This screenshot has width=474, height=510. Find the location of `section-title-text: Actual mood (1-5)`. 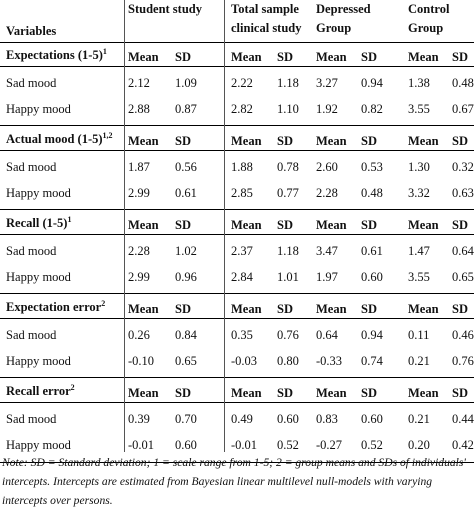

section-title-text: Actual mood (1-5) is located at coordinates (54, 139).